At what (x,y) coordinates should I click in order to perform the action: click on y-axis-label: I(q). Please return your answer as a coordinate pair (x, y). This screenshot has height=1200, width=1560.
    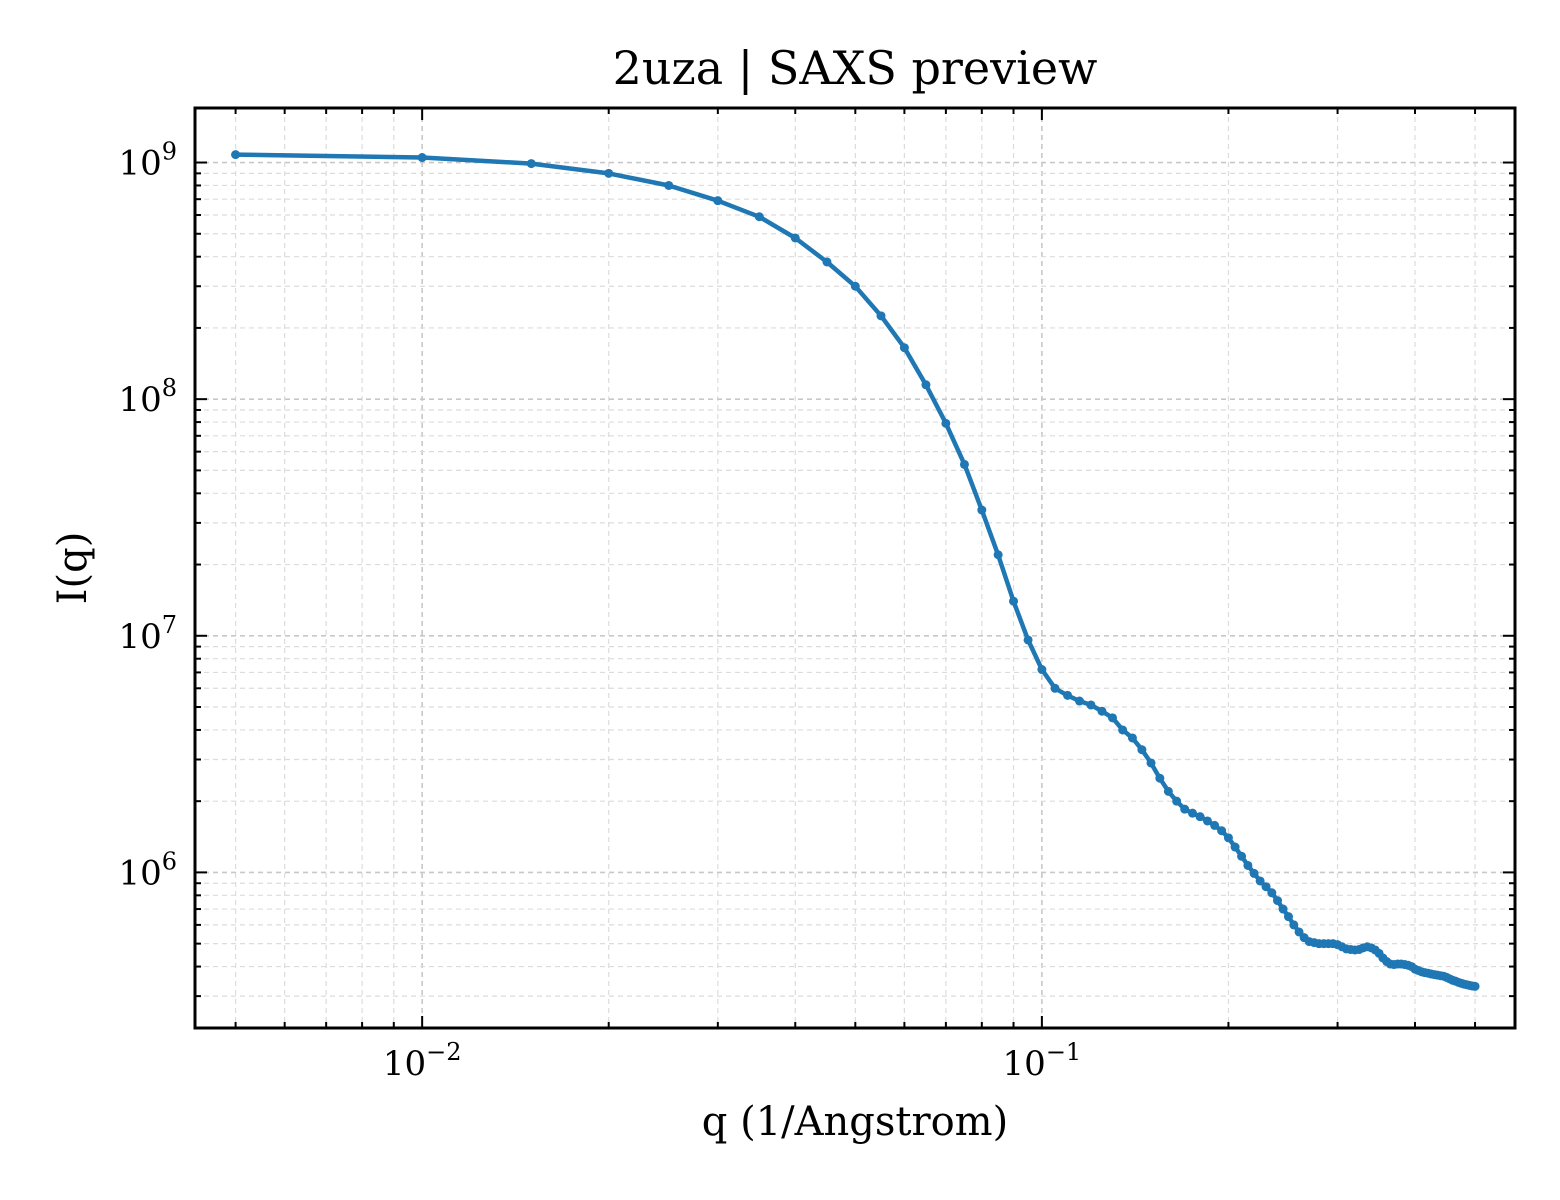
    Looking at the image, I should click on (73, 568).